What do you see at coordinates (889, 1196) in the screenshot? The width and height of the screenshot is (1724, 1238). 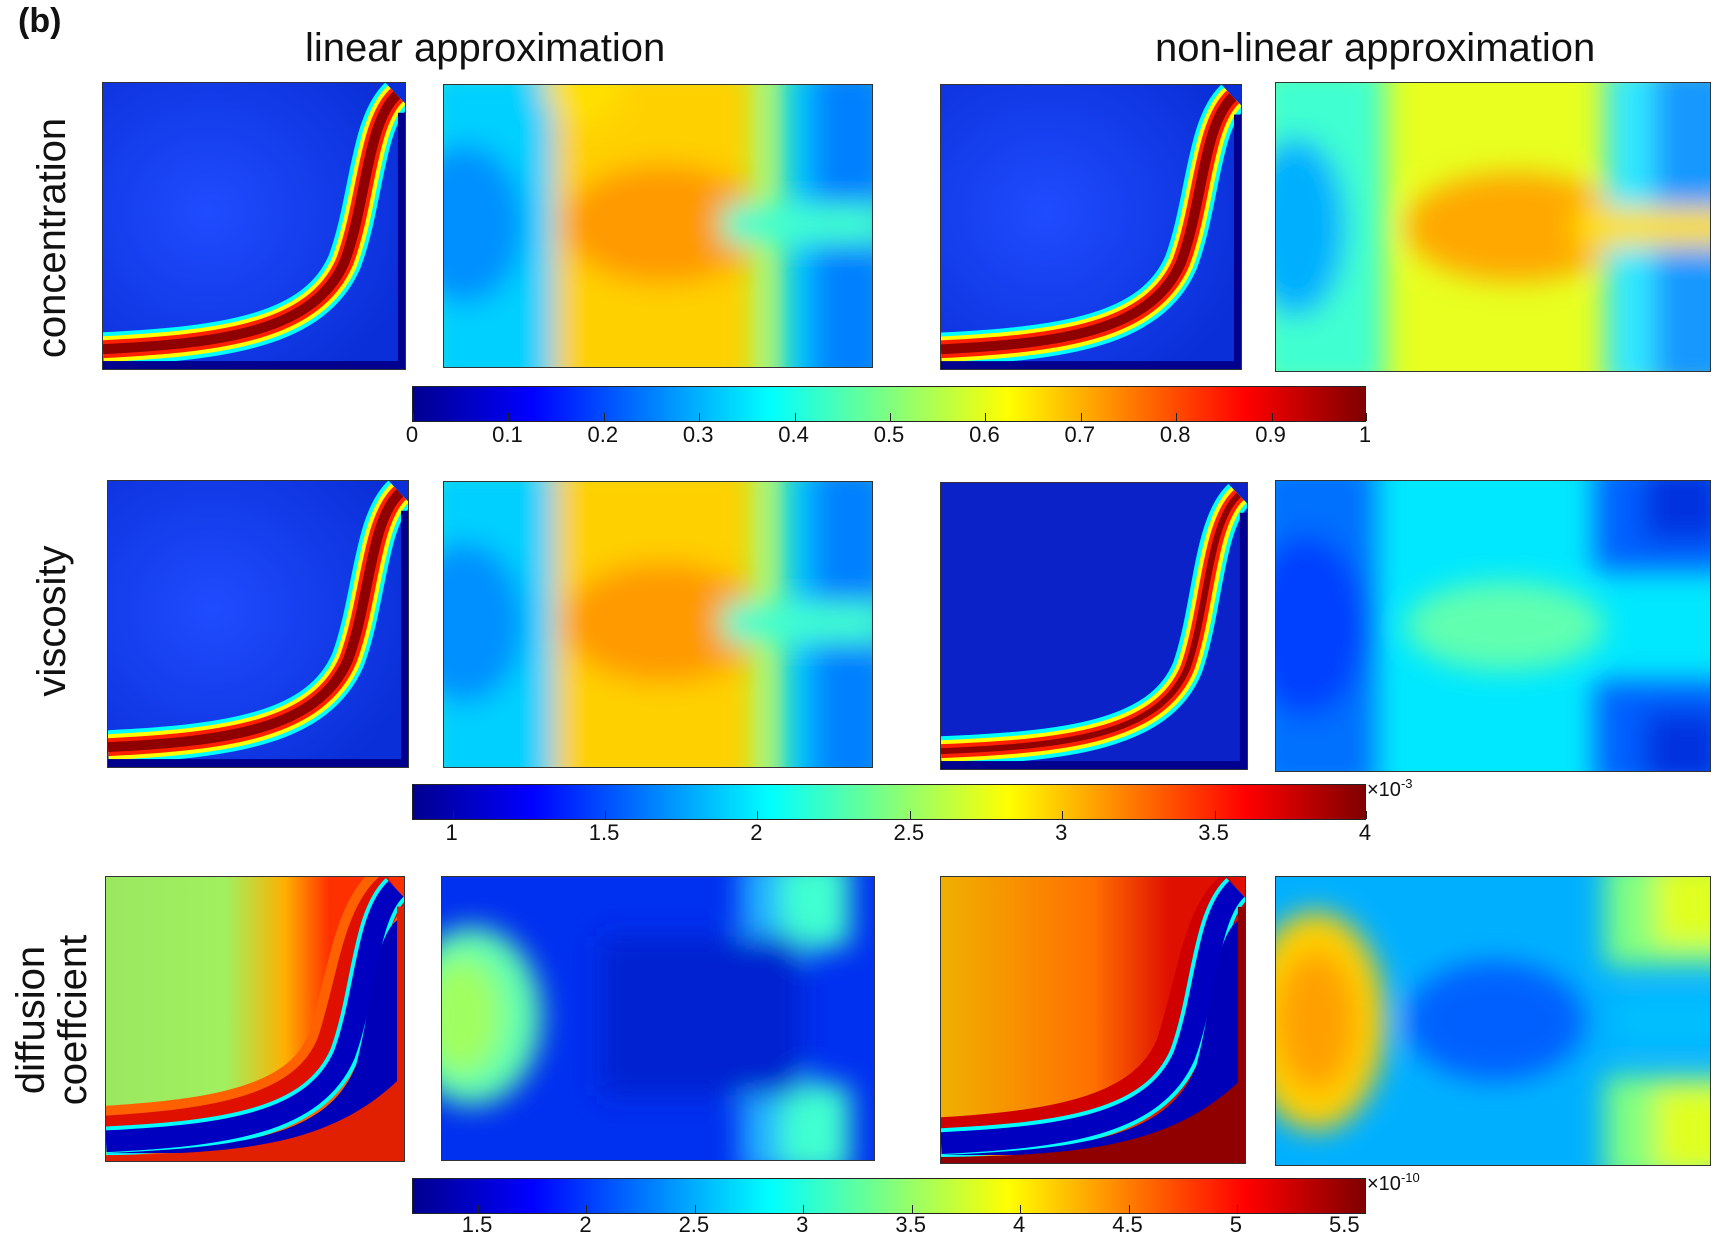 I see `diffusion-colorbar` at bounding box center [889, 1196].